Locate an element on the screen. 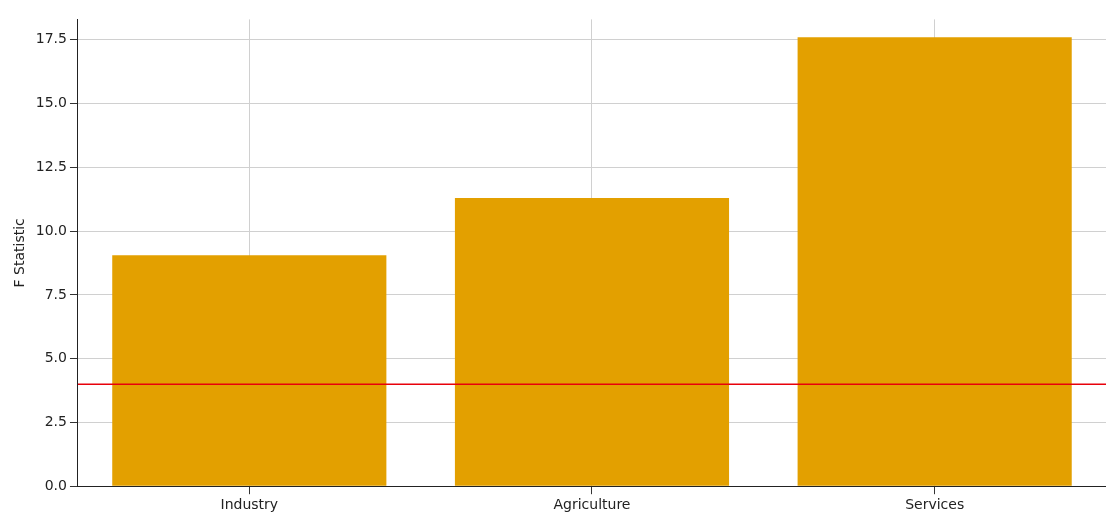  y-tick-label: 2.5 is located at coordinates (55, 421).